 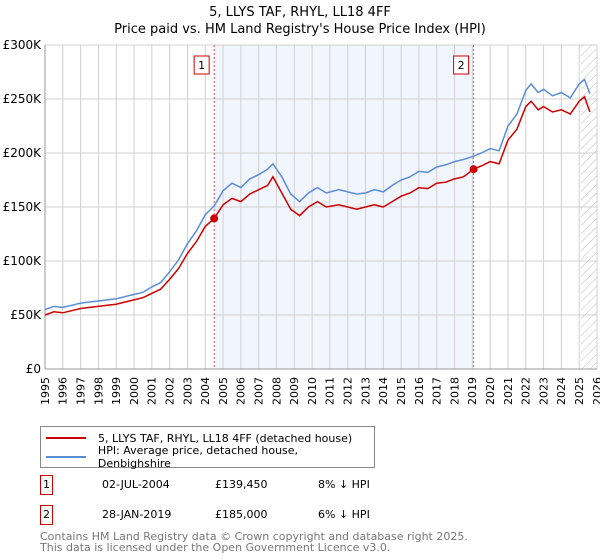 What do you see at coordinates (348, 391) in the screenshot?
I see `x-tick-label: 2012` at bounding box center [348, 391].